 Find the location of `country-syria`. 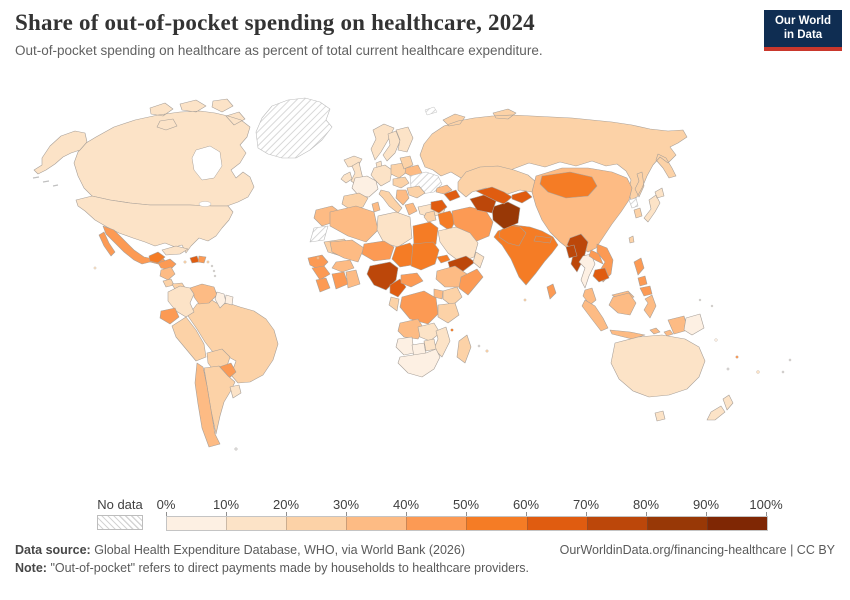

country-syria is located at coordinates (439, 206).